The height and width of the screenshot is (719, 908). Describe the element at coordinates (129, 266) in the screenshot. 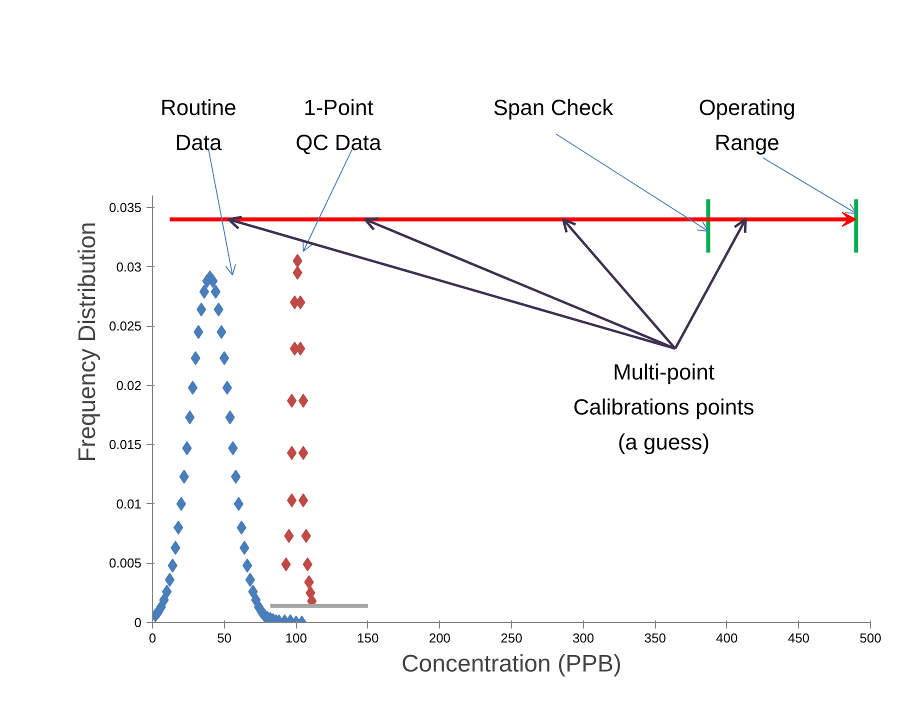

I see `y-tick-label: 0.03` at that location.